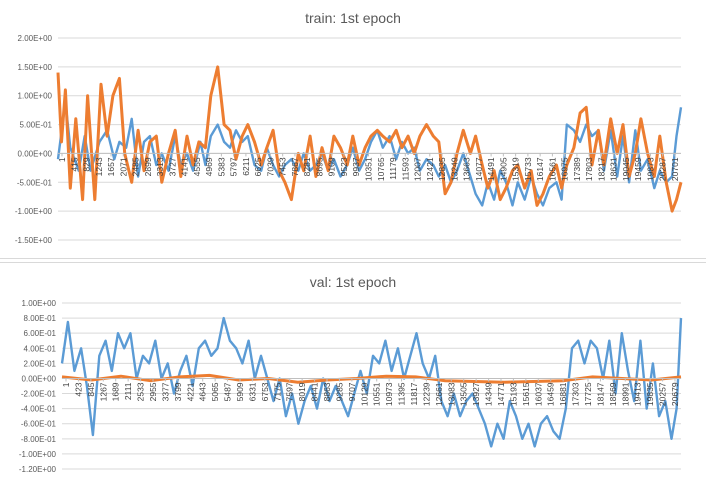 This screenshot has height=489, width=706. What do you see at coordinates (552, 169) in the screenshot?
I see `x-tick-label: 16561` at bounding box center [552, 169].